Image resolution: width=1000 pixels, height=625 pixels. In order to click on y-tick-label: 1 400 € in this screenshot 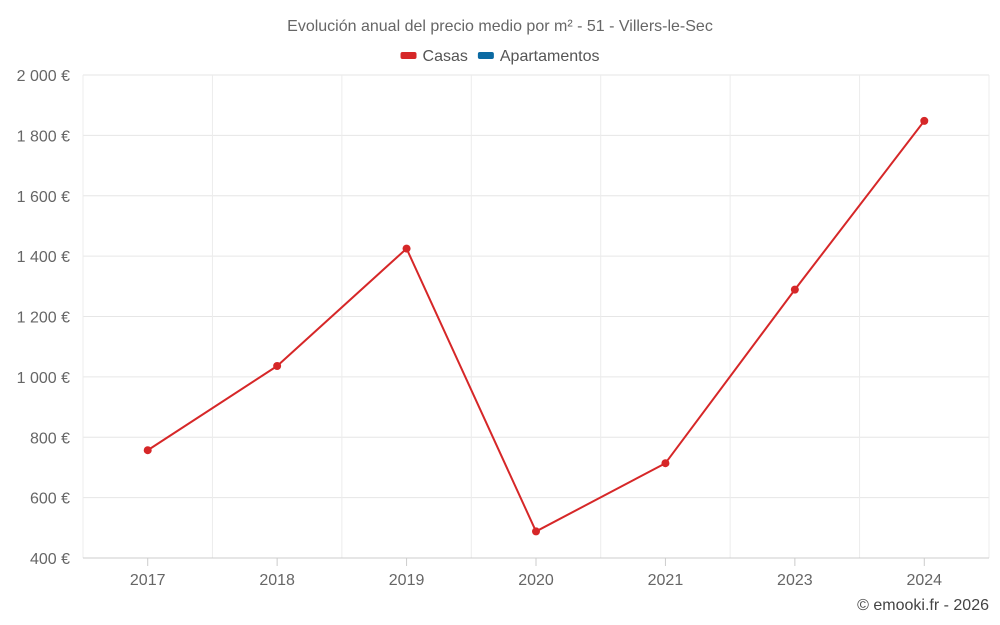, I will do `click(43, 257)`.